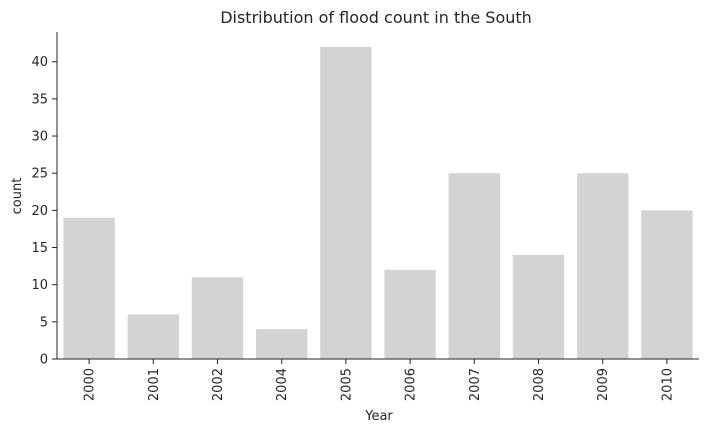 Image resolution: width=710 pixels, height=433 pixels. I want to click on x-tick-label-2010: 2010, so click(667, 384).